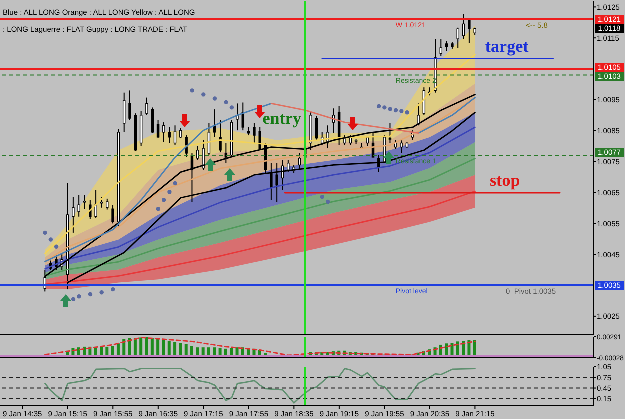 Image resolution: width=625 pixels, height=419 pixels. Describe the element at coordinates (282, 118) in the screenshot. I see `ref-line-label: entry` at that location.